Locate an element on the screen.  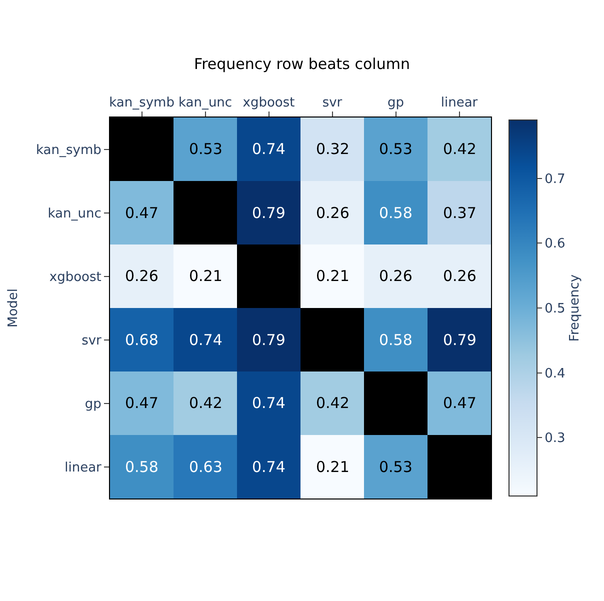
x-tick-label: xgboost is located at coordinates (268, 102).